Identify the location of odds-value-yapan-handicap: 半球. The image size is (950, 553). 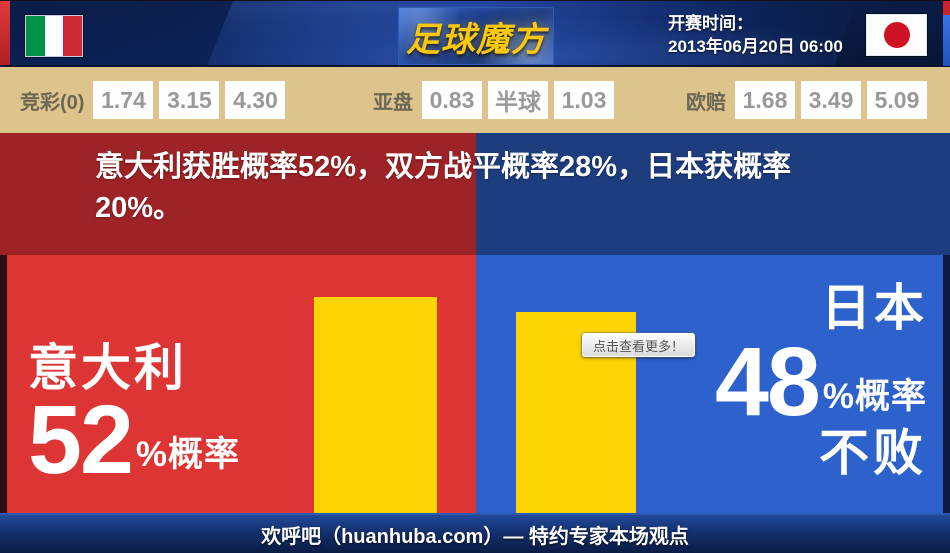
(518, 100).